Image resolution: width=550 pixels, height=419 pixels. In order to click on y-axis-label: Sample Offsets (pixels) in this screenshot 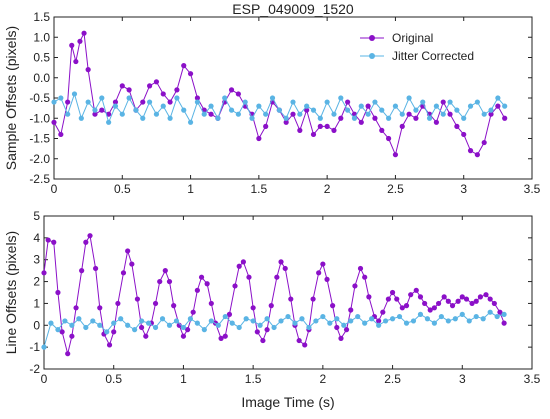, I will do `click(11, 98)`.